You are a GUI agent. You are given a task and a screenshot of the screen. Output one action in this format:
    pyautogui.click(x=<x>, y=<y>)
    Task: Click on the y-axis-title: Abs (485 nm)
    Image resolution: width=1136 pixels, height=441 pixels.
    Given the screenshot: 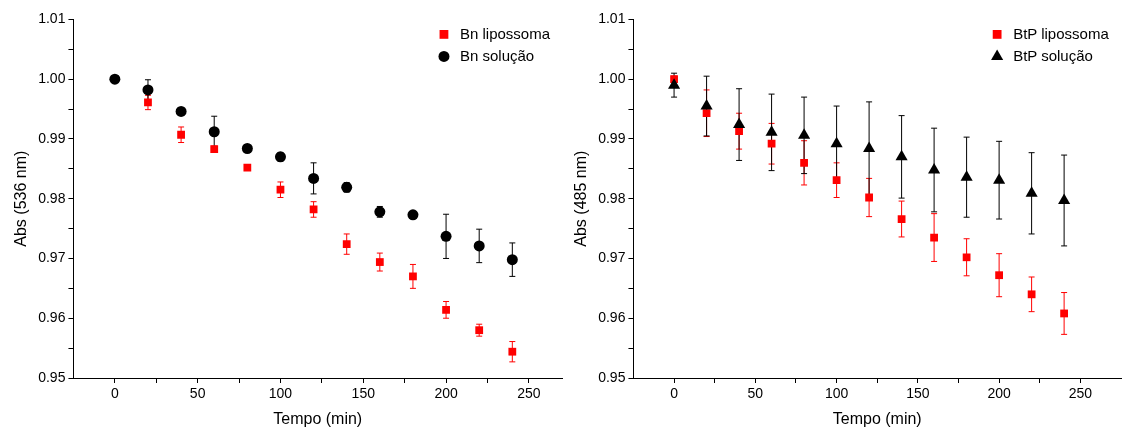 What is the action you would take?
    pyautogui.click(x=581, y=198)
    